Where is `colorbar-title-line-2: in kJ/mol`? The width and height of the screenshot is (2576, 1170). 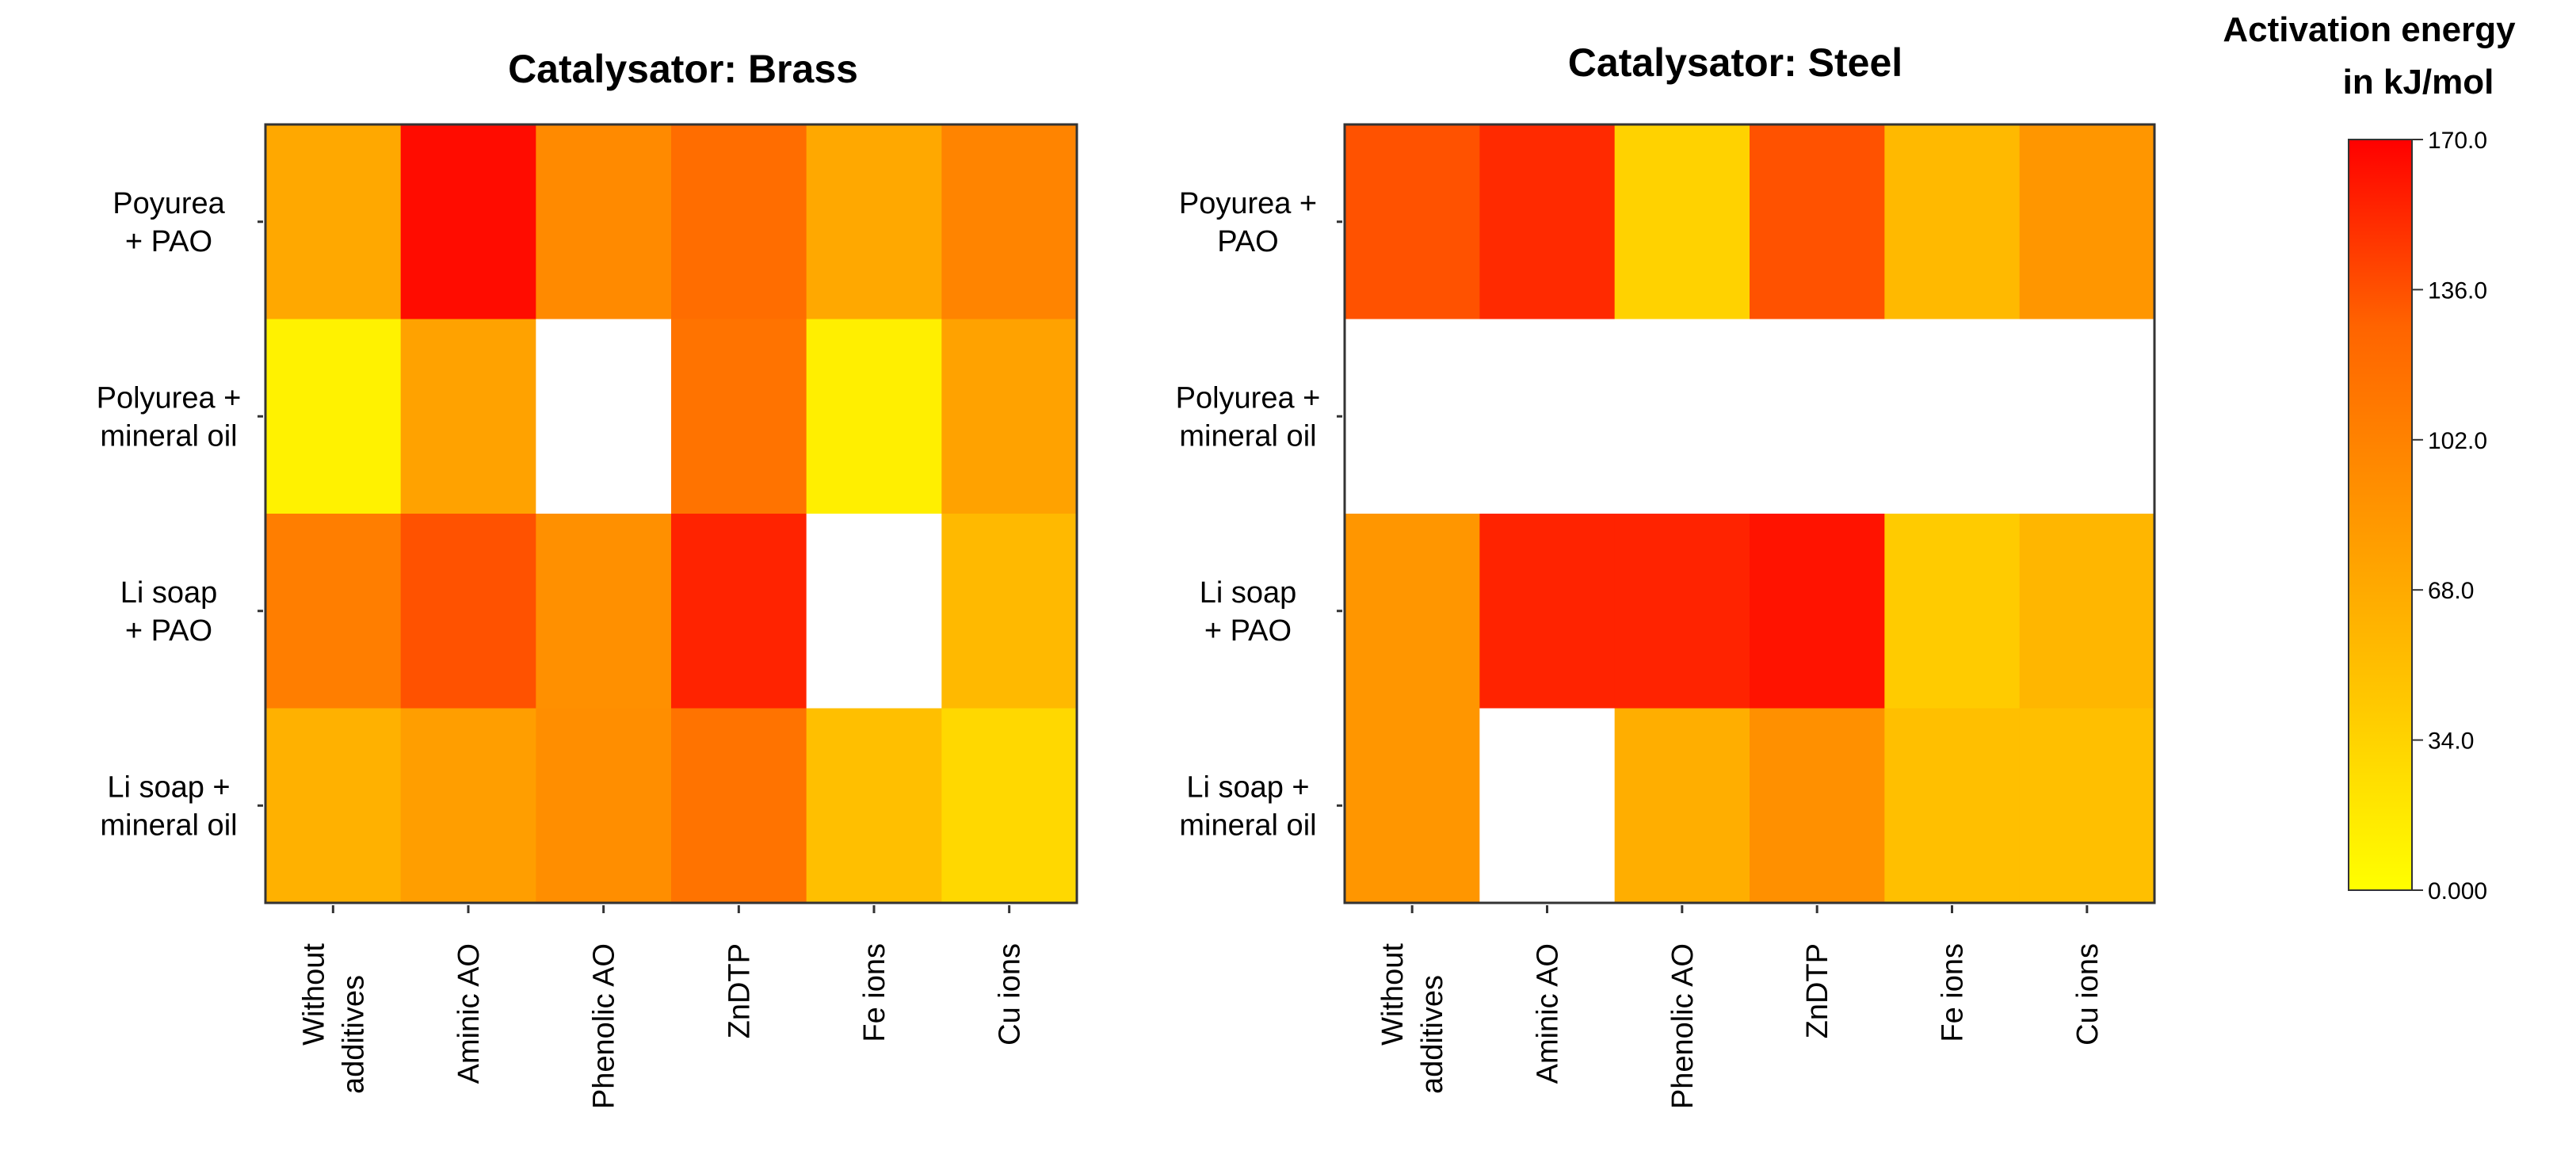
colorbar-title-line-2: in kJ/mol is located at coordinates (2418, 82).